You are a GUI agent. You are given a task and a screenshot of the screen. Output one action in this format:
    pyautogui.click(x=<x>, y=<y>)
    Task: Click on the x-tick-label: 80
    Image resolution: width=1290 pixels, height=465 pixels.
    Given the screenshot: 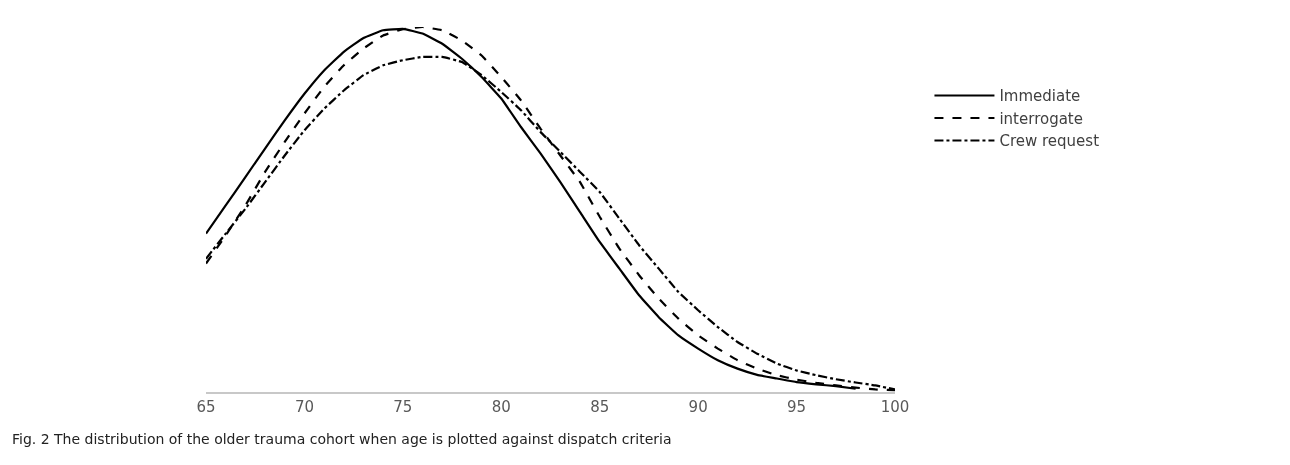 What is the action you would take?
    pyautogui.click(x=501, y=406)
    